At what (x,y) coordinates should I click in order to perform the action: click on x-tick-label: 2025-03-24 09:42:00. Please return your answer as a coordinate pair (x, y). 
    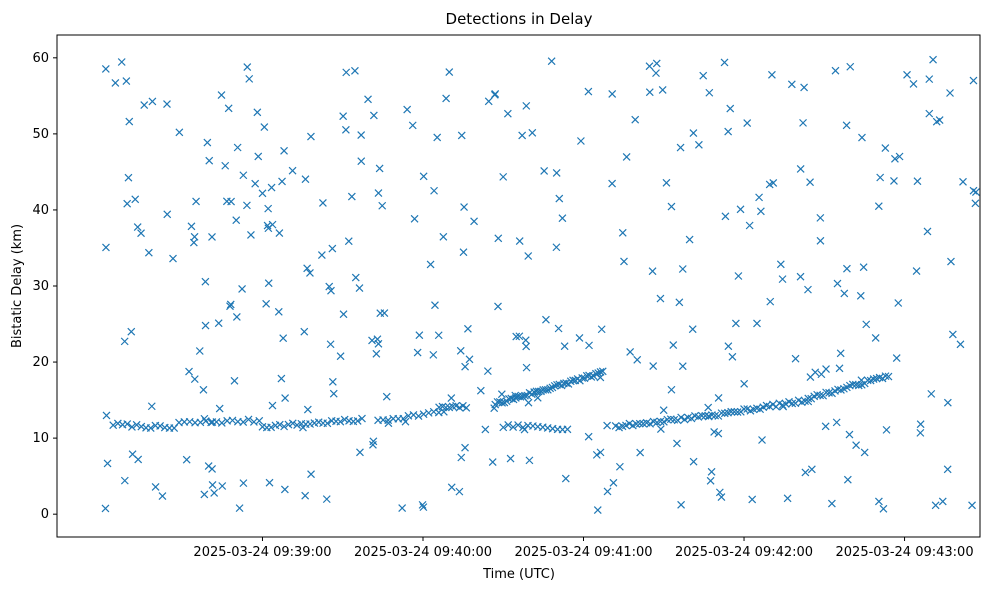
    Looking at the image, I should click on (744, 552).